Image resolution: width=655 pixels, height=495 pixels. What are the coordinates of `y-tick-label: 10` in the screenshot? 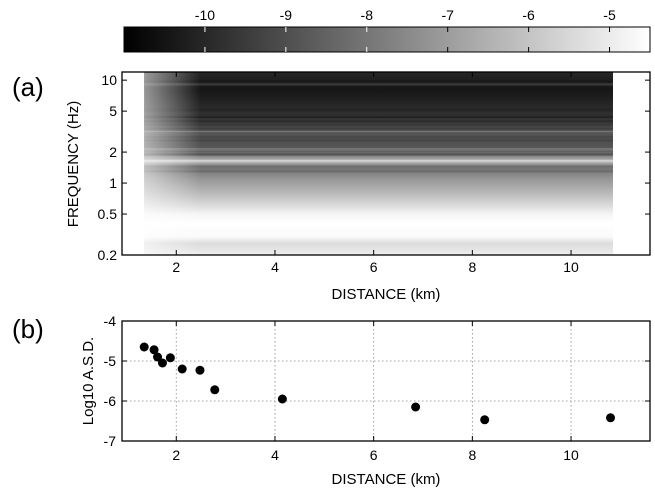 It's located at (109, 80).